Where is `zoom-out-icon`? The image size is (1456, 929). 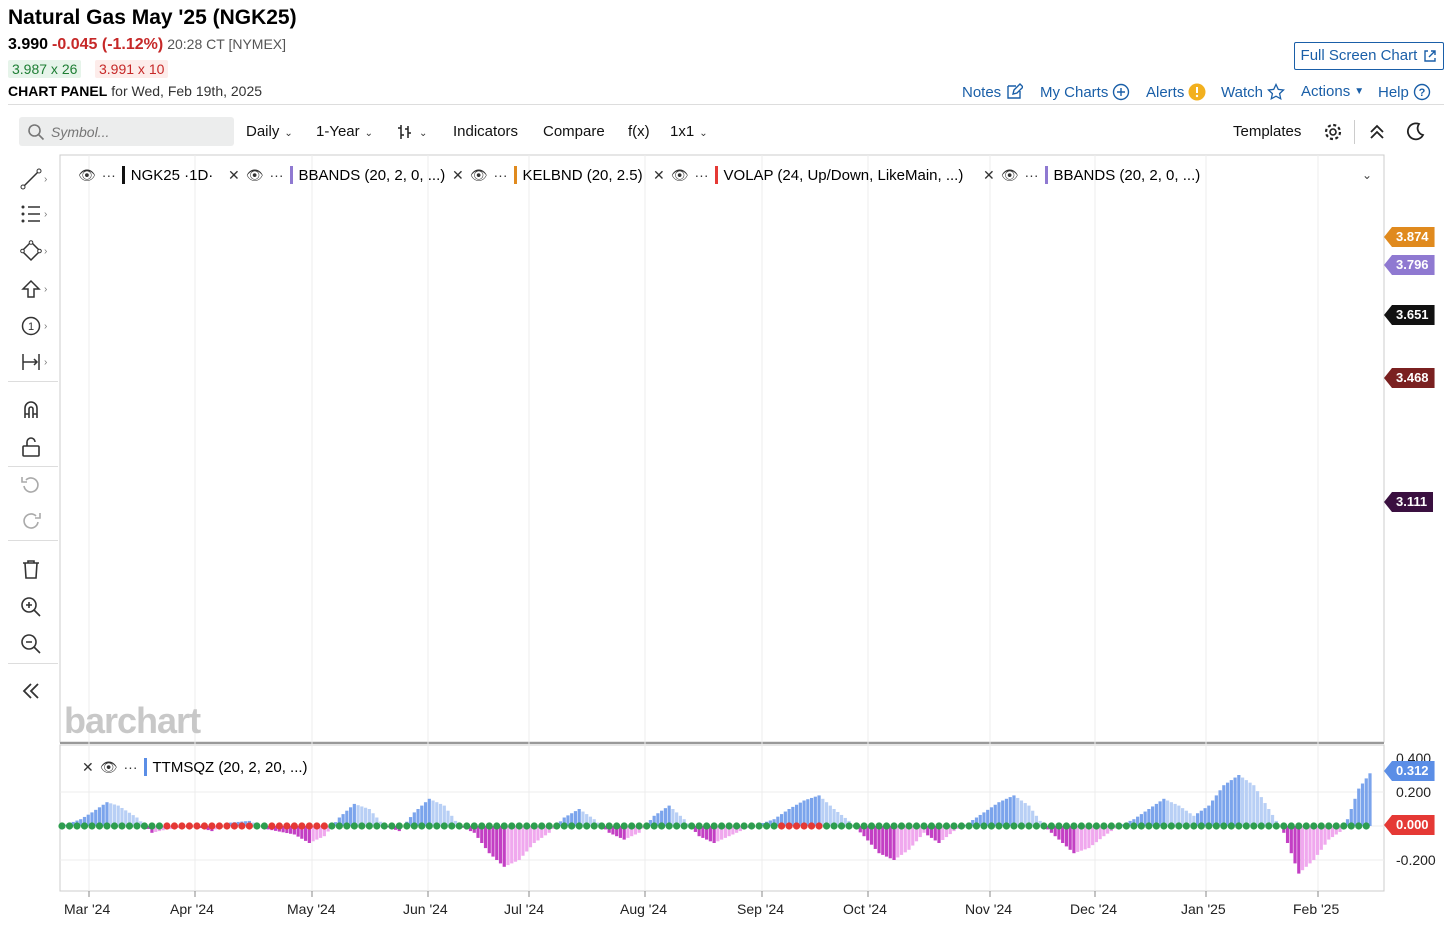 zoom-out-icon is located at coordinates (34, 644).